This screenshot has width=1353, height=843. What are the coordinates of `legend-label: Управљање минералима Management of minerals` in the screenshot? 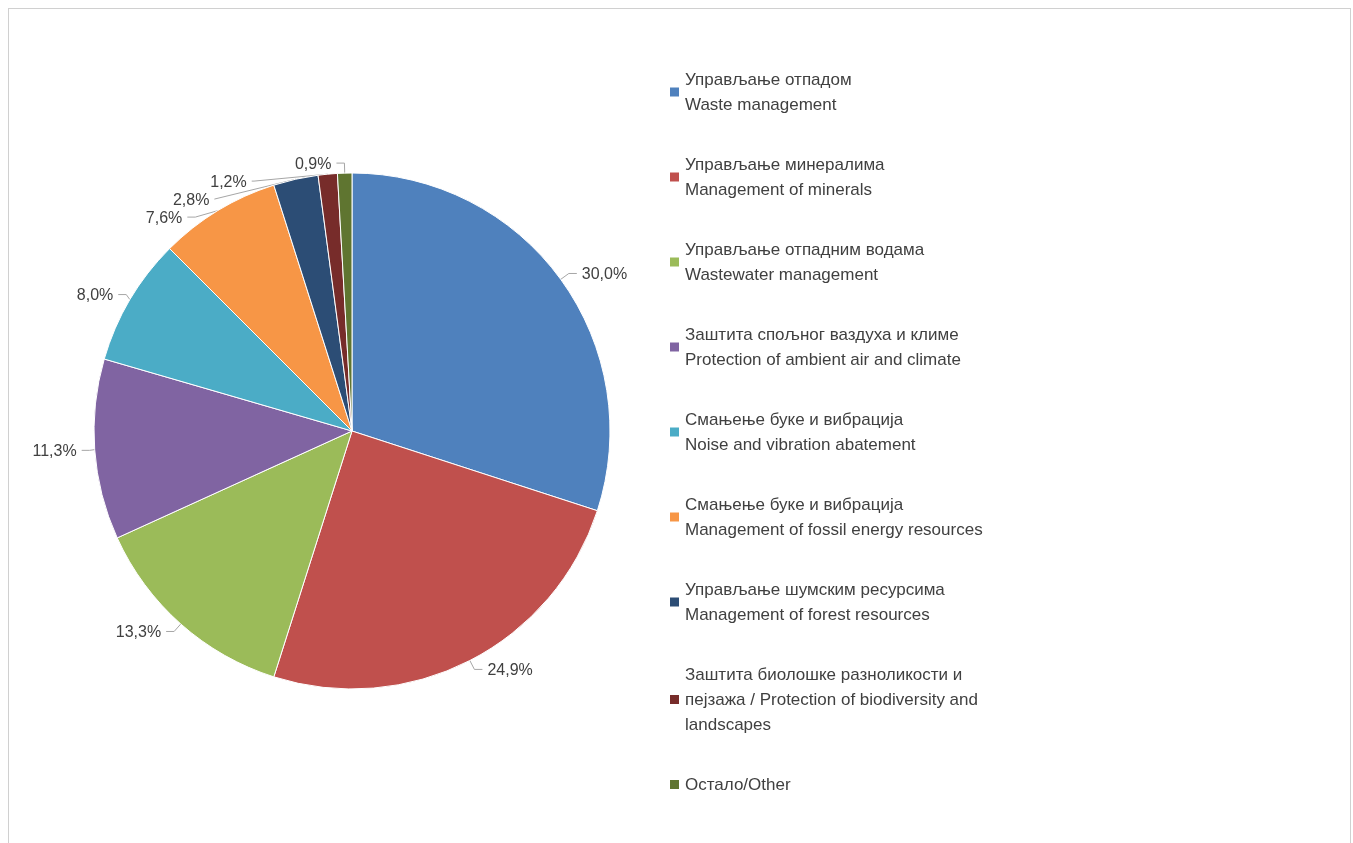 It's located at (785, 177).